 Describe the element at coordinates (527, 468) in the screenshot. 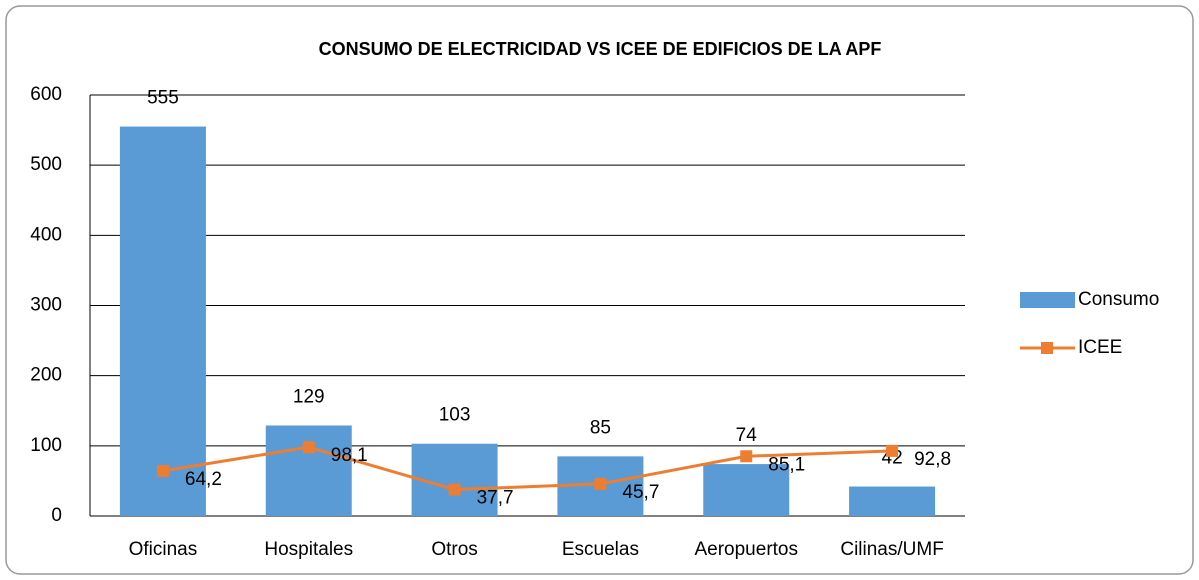

I see `line` at that location.